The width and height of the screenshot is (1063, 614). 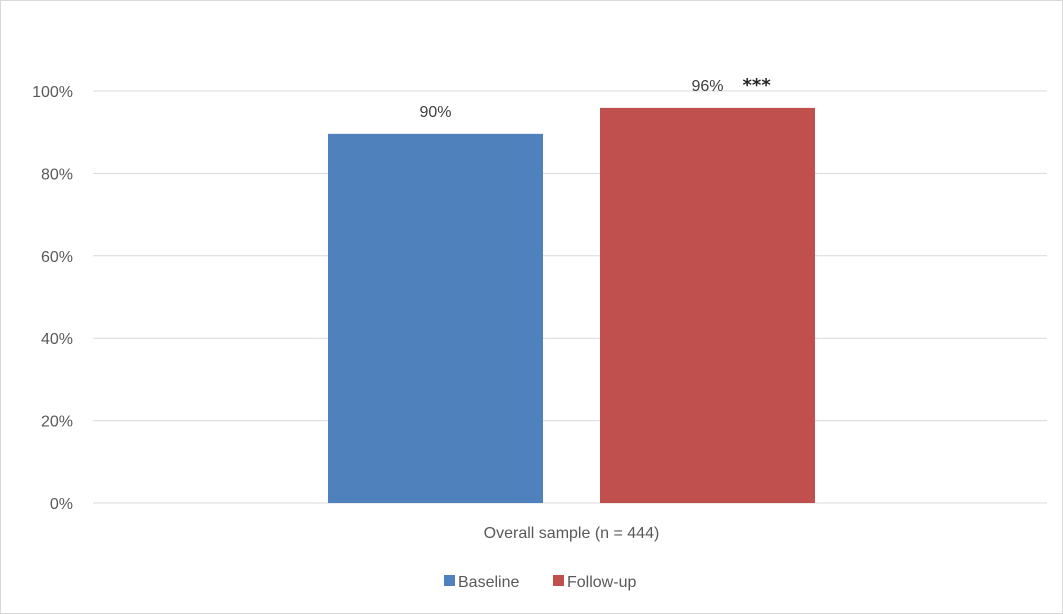 I want to click on y-tick-label: 0%, so click(x=61, y=504).